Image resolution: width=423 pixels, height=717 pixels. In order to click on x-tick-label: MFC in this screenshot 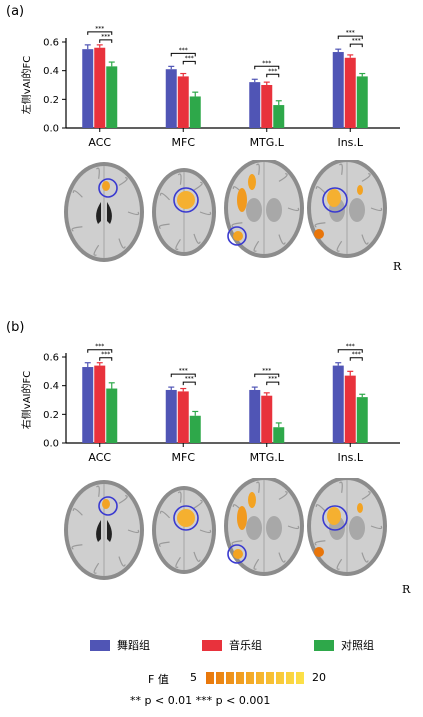, I will do `click(184, 142)`.